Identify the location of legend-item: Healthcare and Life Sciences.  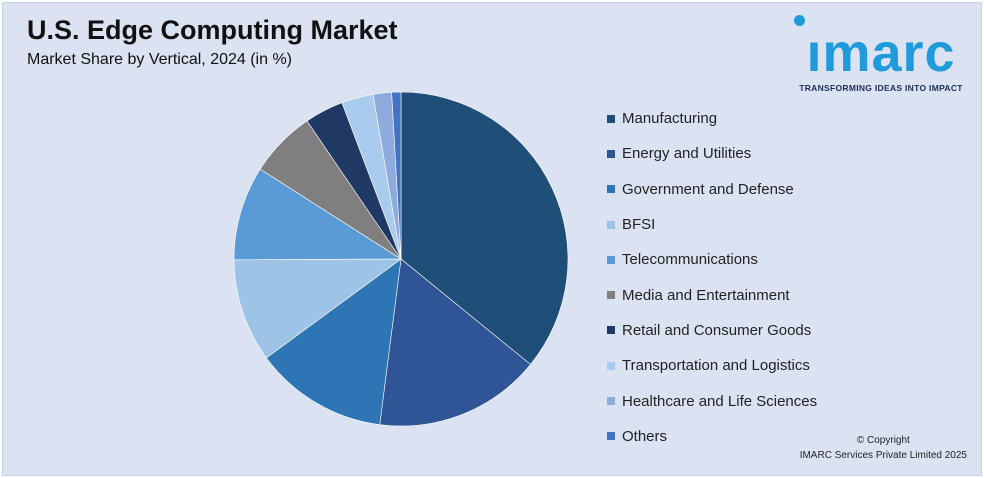
(737, 400).